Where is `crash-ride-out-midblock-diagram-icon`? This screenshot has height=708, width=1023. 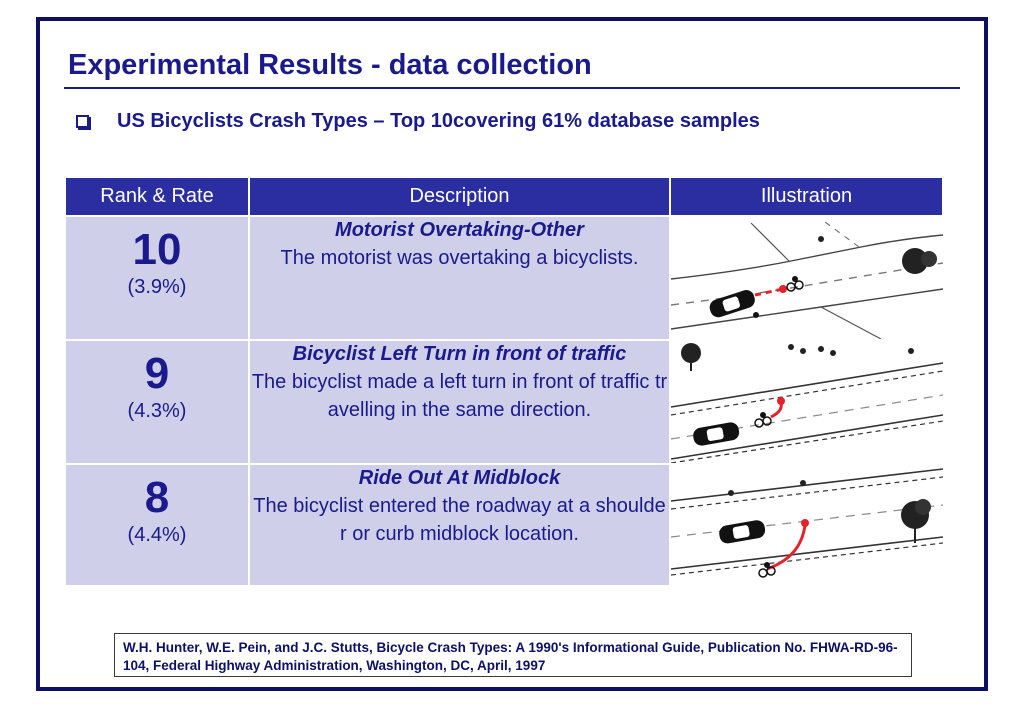
crash-ride-out-midblock-diagram-icon is located at coordinates (807, 525).